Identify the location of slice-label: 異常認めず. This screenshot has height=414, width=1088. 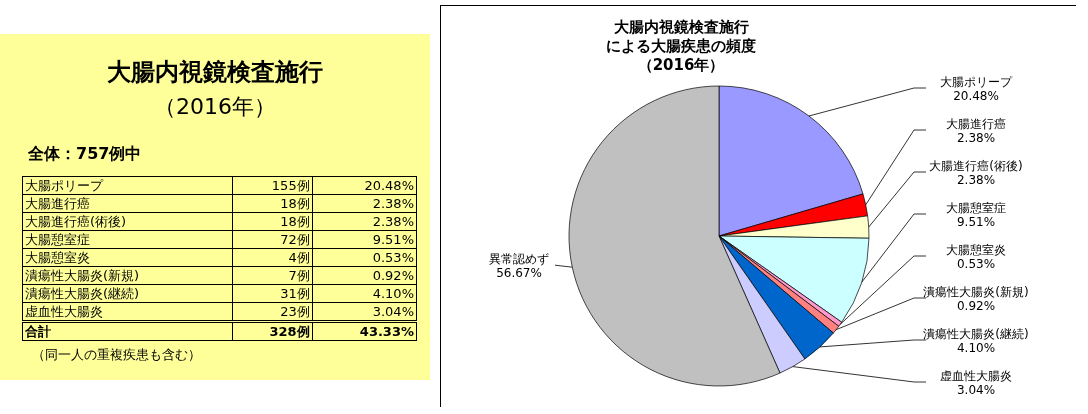
(519, 259).